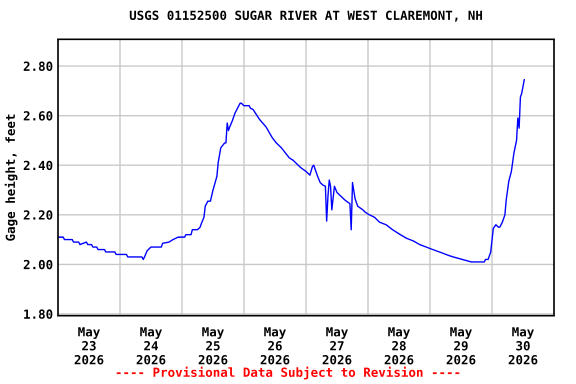 This screenshot has width=576, height=384. Describe the element at coordinates (275, 345) in the screenshot. I see `x-tick-label: May 26 2026` at that location.